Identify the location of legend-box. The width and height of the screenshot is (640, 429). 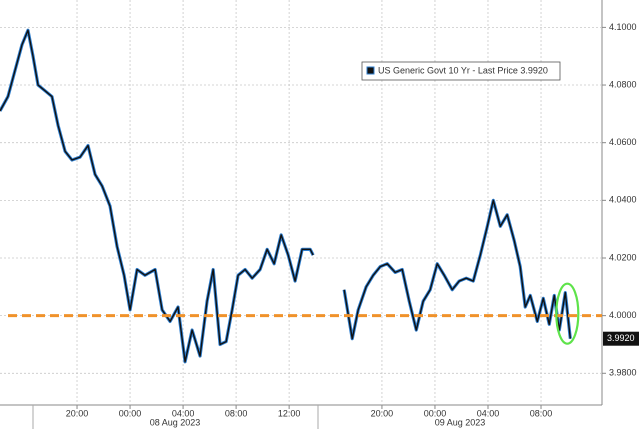
(461, 71).